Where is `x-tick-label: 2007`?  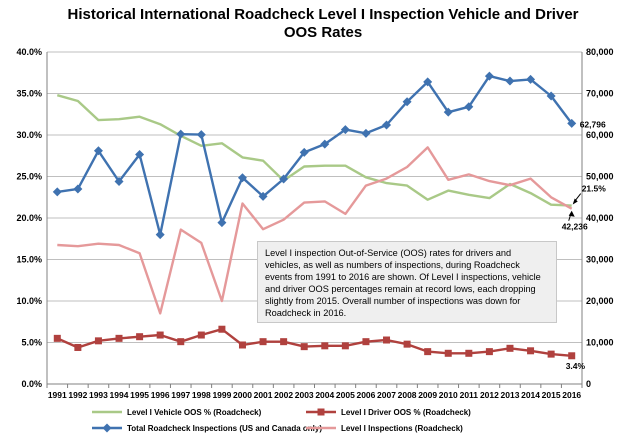 x-tick-label: 2007 is located at coordinates (386, 395).